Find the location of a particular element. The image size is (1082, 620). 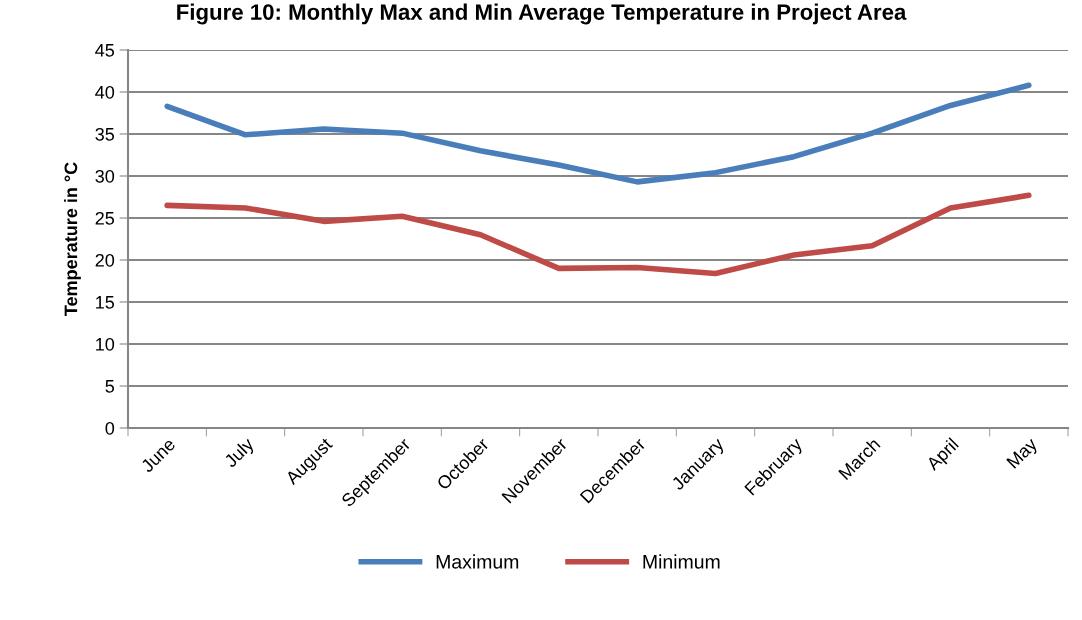

y-axis-title: Temperature in °C is located at coordinates (72, 239).